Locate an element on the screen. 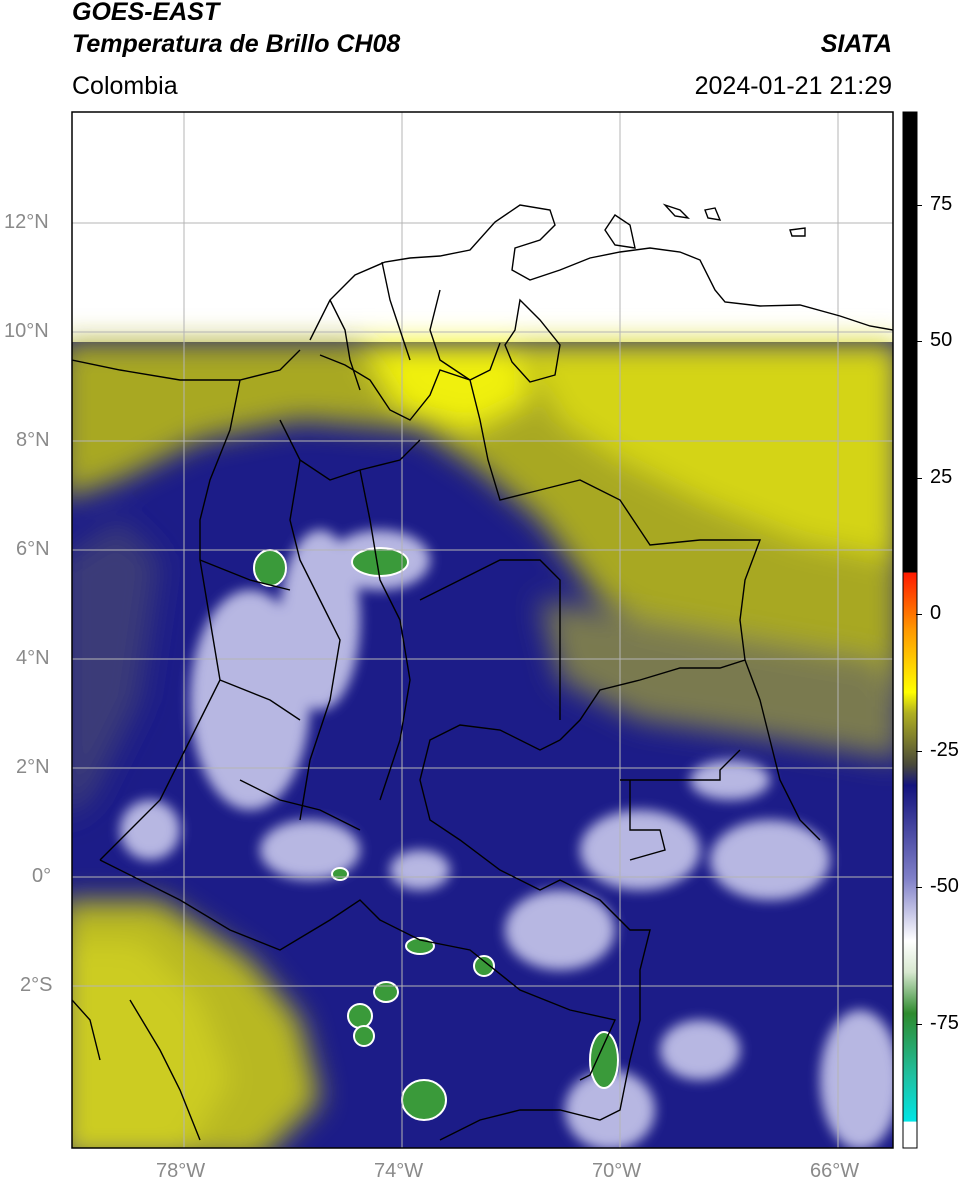 The height and width of the screenshot is (1190, 966). lat-tick-label: 0° is located at coordinates (42, 876).